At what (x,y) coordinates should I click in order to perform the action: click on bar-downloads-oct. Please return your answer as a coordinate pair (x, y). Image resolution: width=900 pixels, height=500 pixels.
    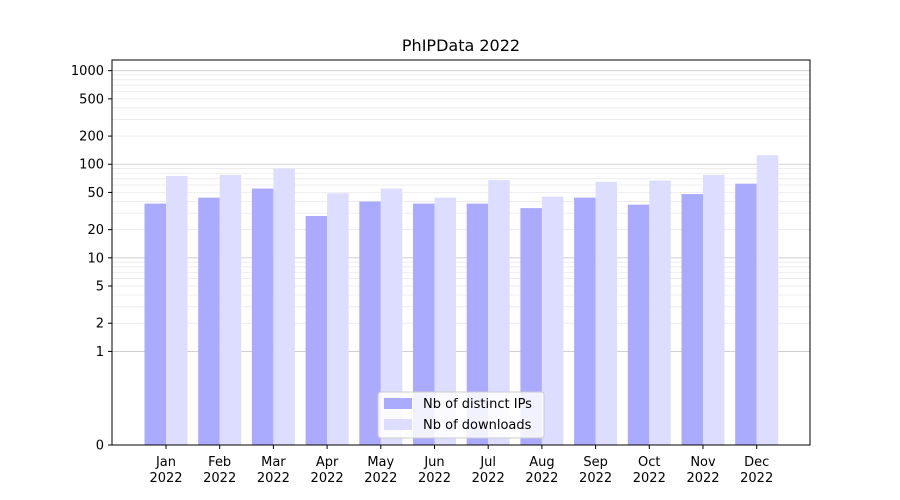
    Looking at the image, I should click on (660, 313).